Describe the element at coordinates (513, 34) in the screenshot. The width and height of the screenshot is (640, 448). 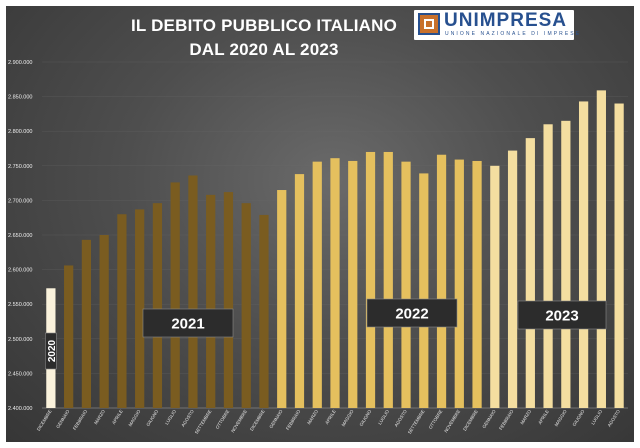
I see `logo-subtitle: UNIONE NAZIONALE DI IMPRESE` at that location.